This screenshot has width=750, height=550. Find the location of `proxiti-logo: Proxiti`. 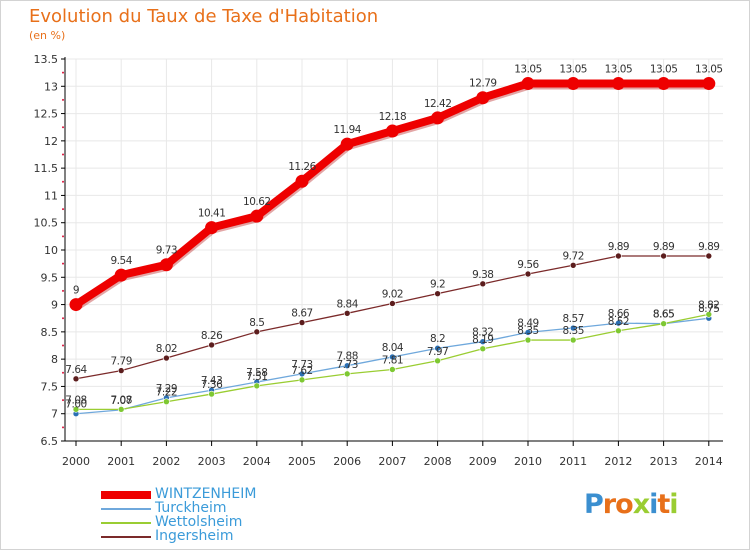

proxiti-logo: Proxiti is located at coordinates (631, 504).